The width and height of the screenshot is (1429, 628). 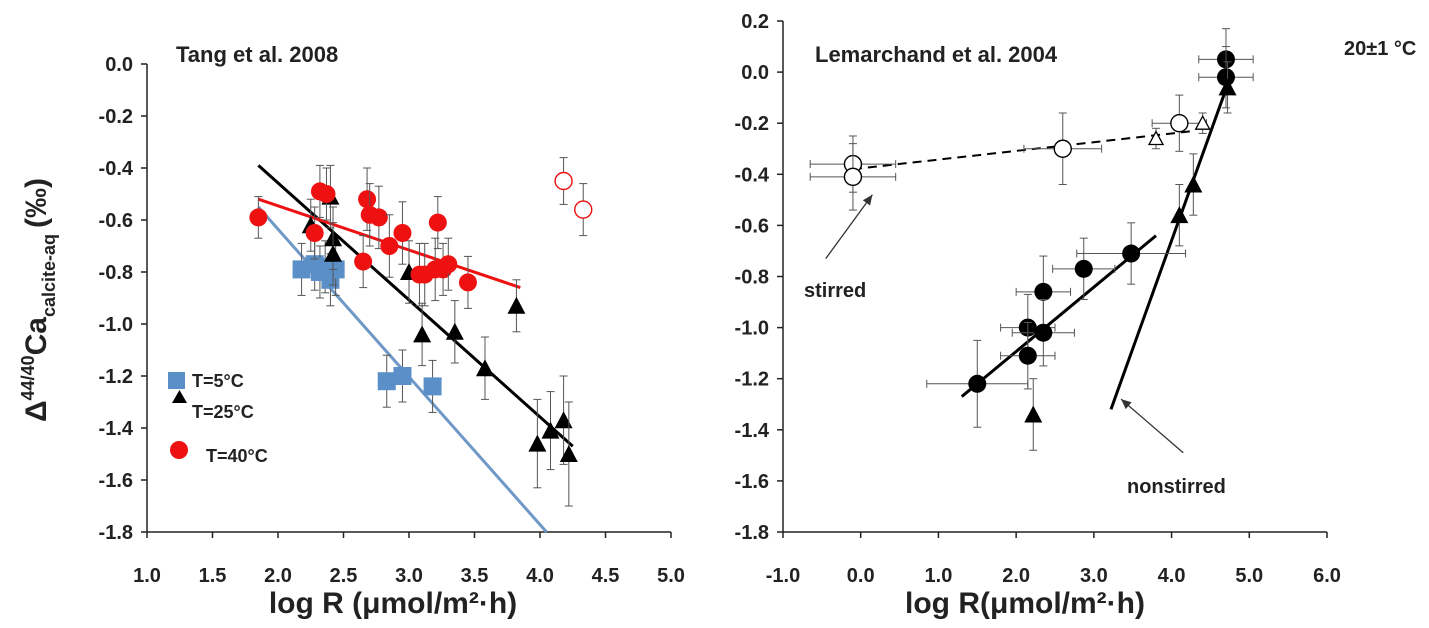 What do you see at coordinates (223, 412) in the screenshot?
I see `legend-label-25c: T=25°C` at bounding box center [223, 412].